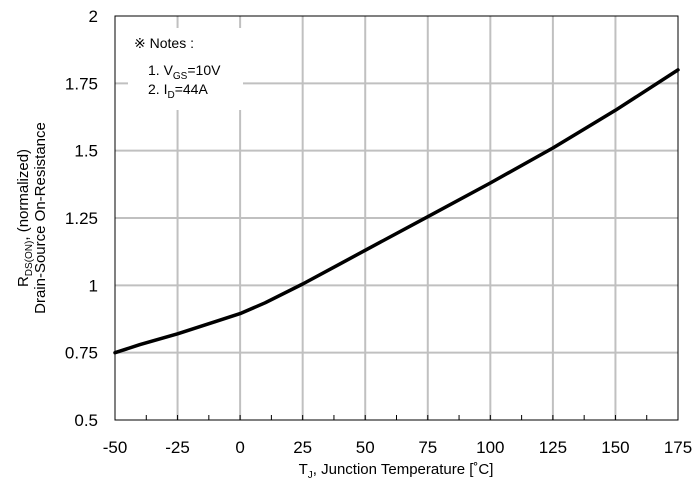 This screenshot has width=697, height=486. Describe the element at coordinates (157, 89) in the screenshot. I see `note-2-prefix: 2. I` at that location.